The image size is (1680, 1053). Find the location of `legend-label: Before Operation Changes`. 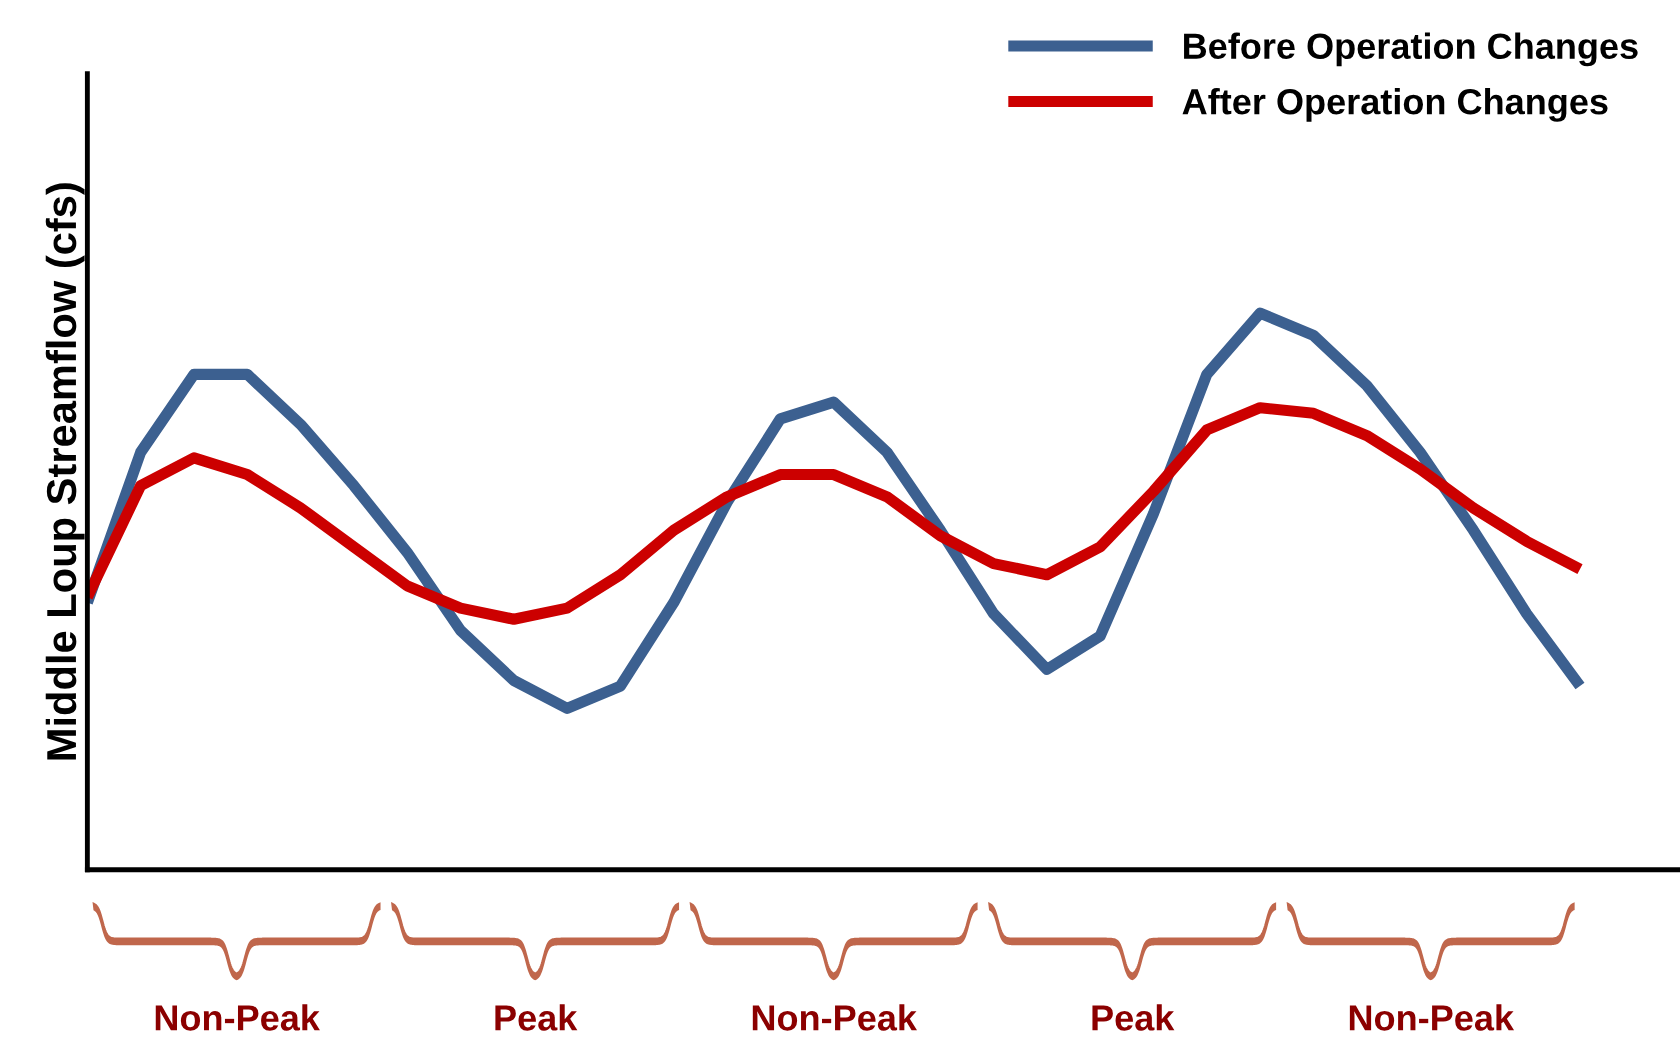

legend-label: Before Operation Changes is located at coordinates (1411, 49).